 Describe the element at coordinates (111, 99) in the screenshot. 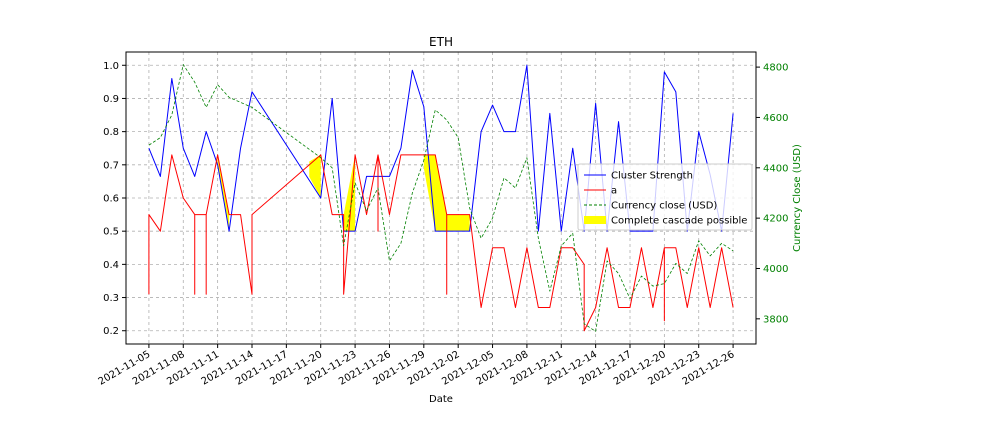

I see `y-tick-label: 0.9` at that location.